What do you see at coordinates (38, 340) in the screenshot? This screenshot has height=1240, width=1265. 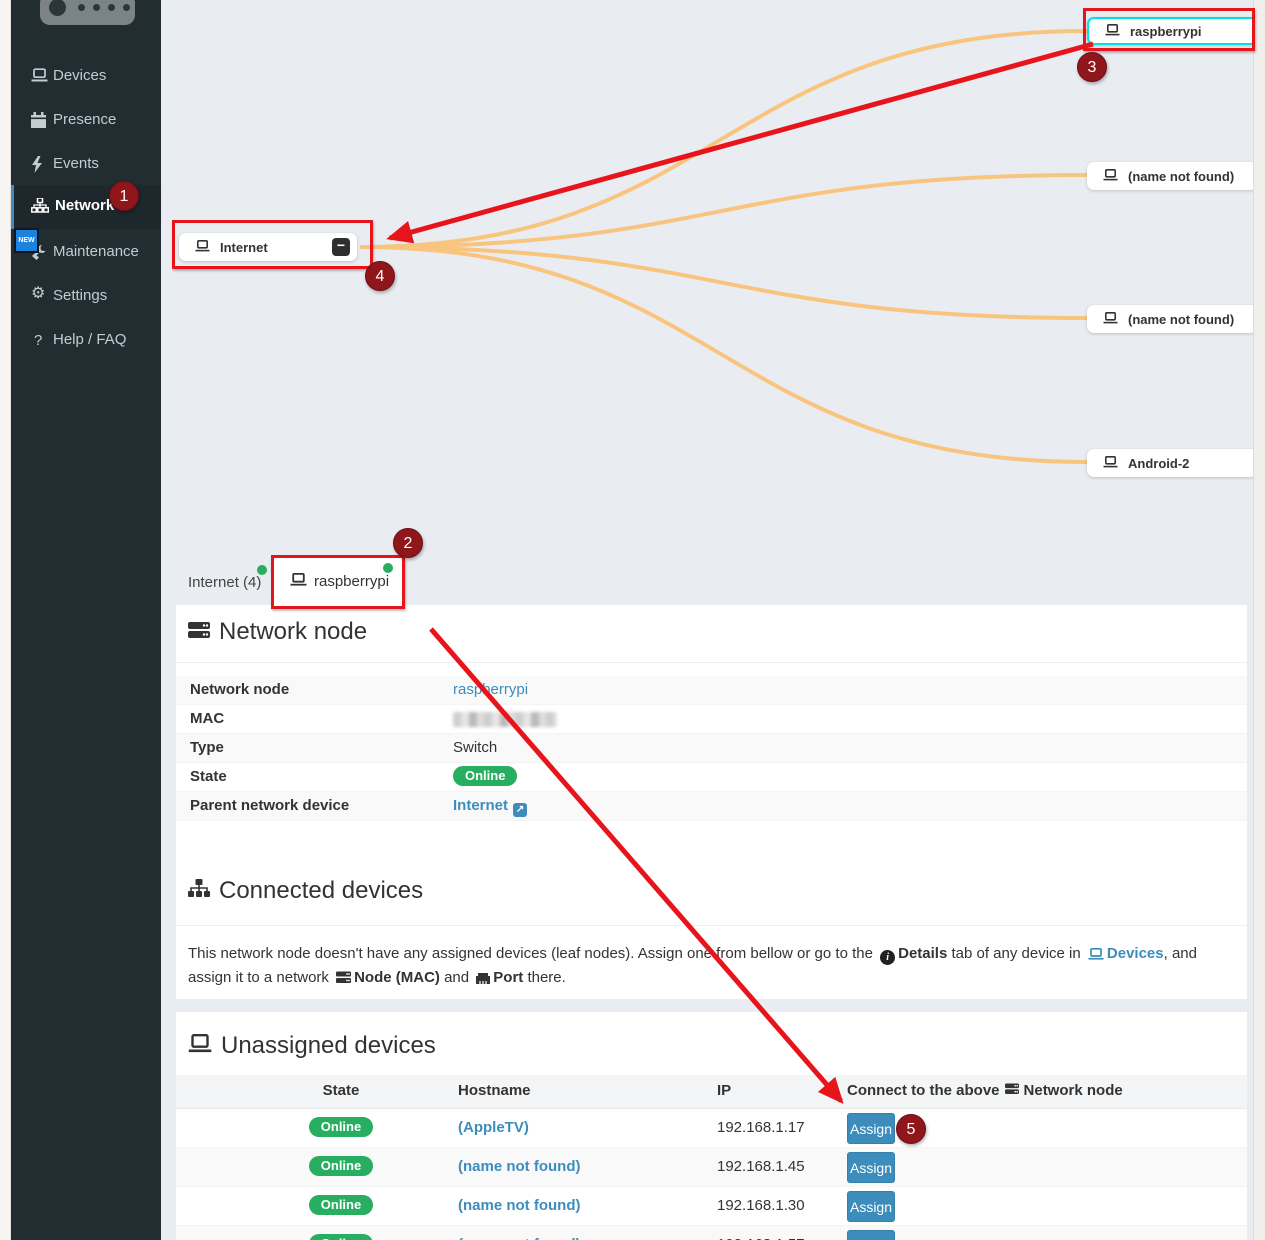 I see `question-icon: ?` at bounding box center [38, 340].